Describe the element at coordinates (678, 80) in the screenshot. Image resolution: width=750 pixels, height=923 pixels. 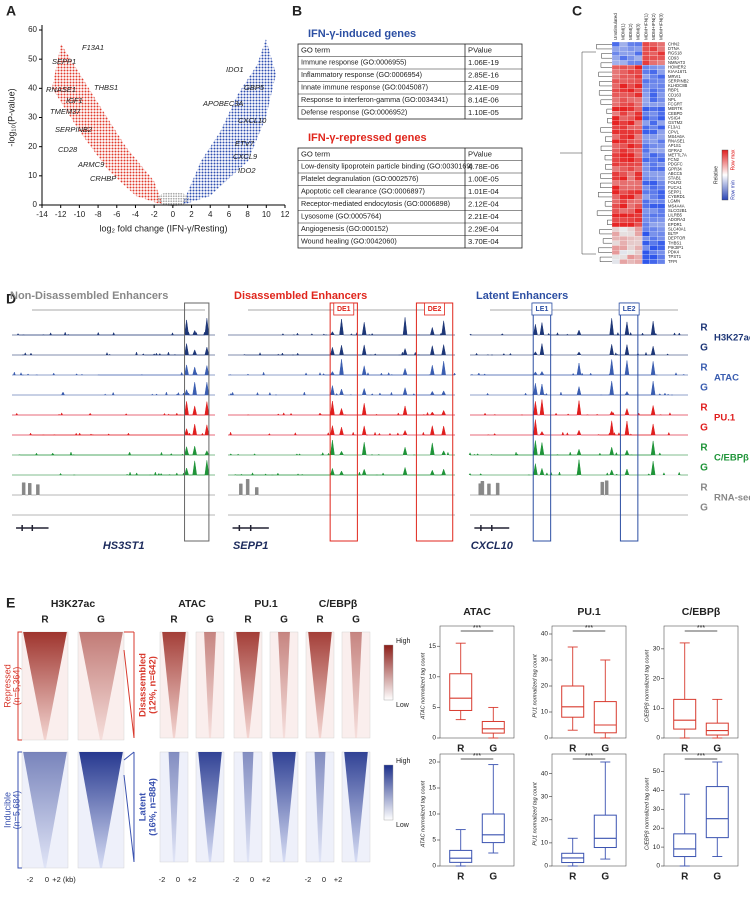
I see `gene-label: SERPINB2` at that location.